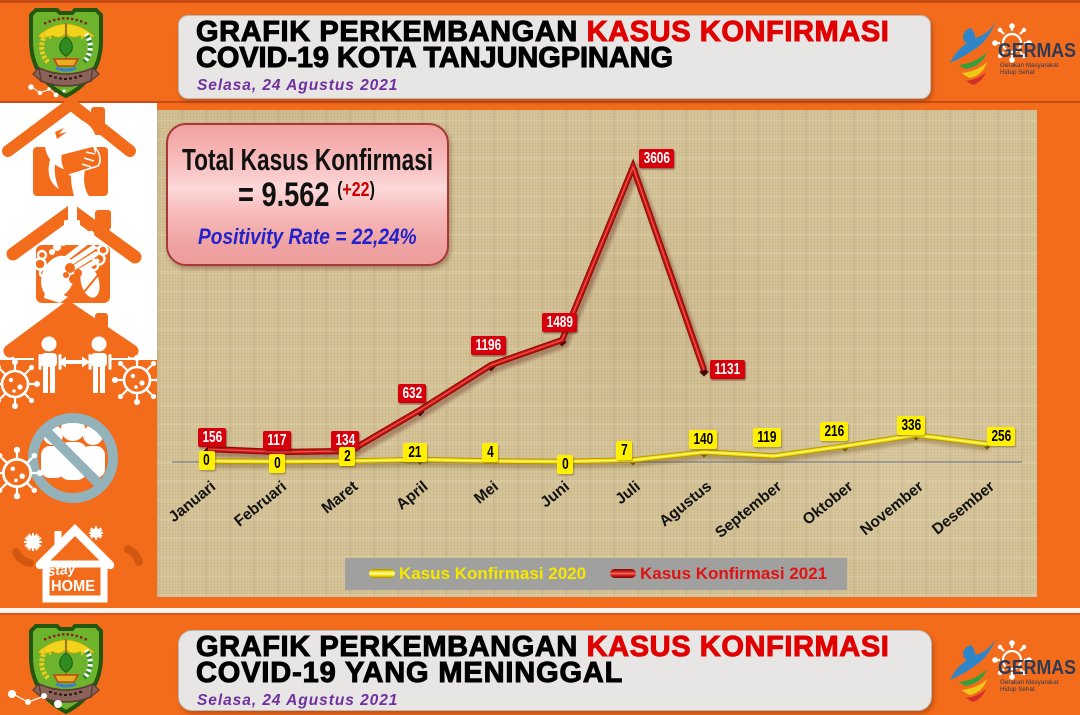  Describe the element at coordinates (73, 586) in the screenshot. I see `svg-text: HOME` at that location.